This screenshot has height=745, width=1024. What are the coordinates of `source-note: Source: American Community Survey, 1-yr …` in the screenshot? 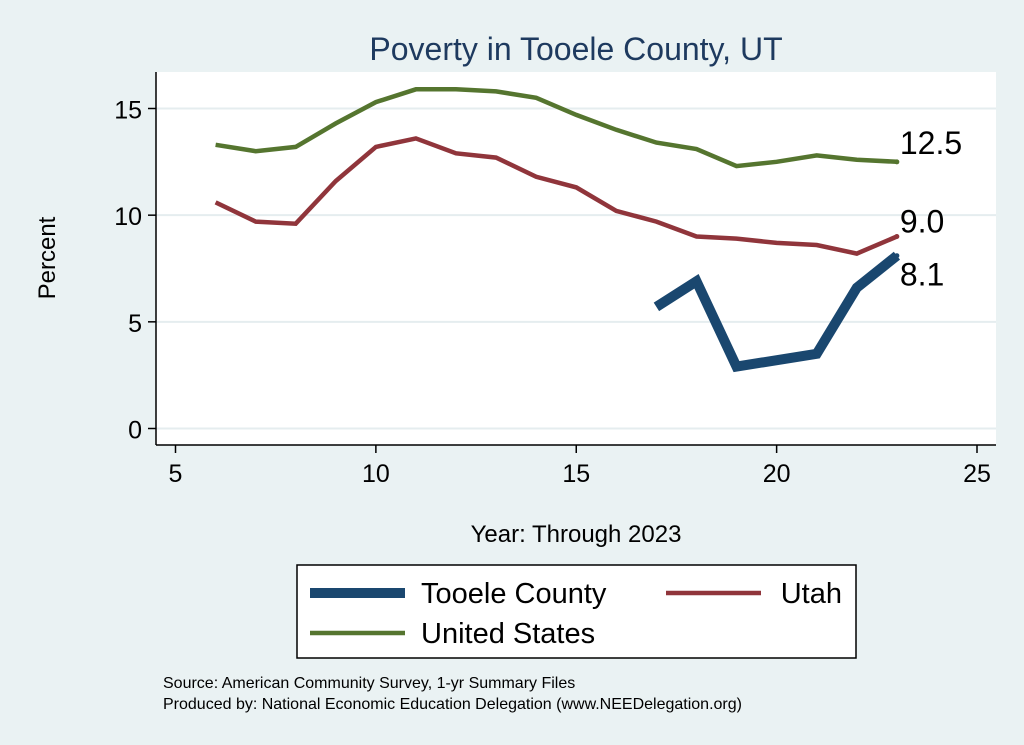 It's located at (369, 683).